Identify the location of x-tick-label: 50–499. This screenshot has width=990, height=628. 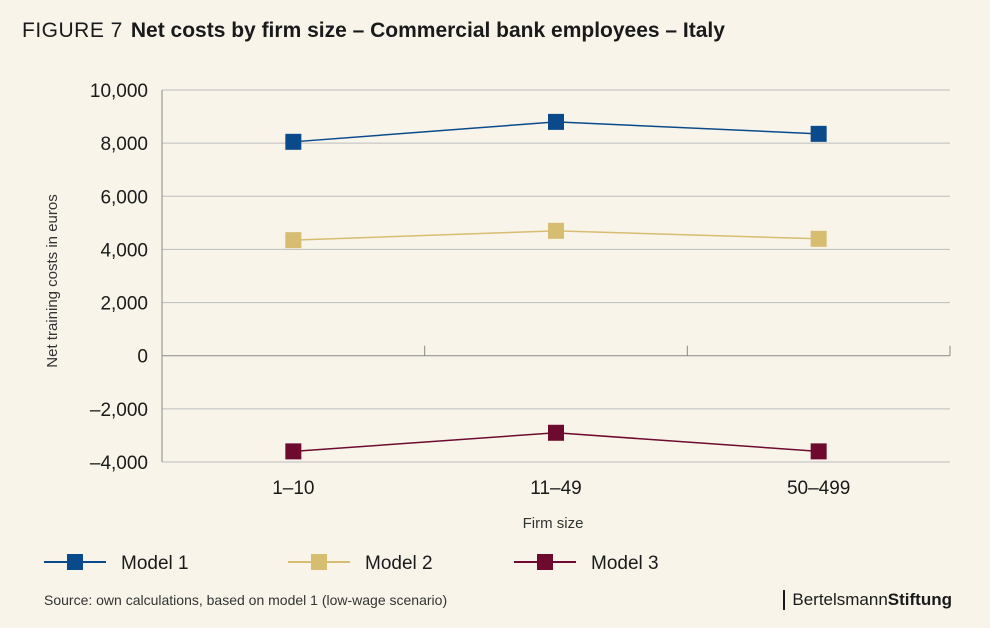
(818, 488).